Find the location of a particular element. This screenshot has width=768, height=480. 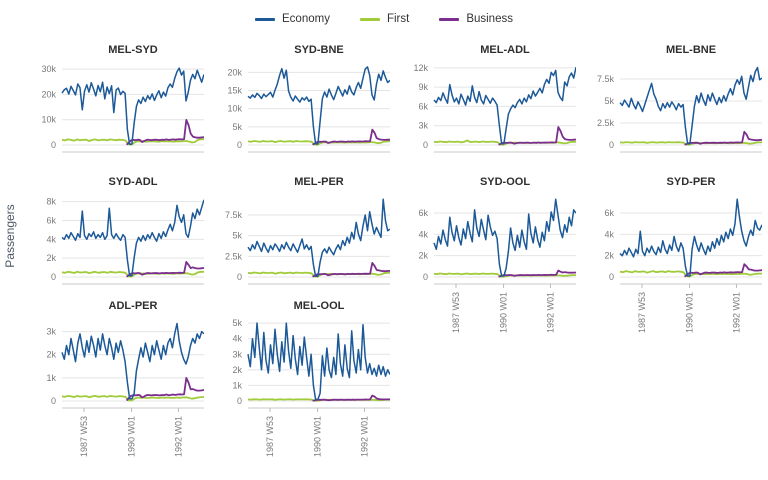

y-tick-label: 9k is located at coordinates (423, 87).